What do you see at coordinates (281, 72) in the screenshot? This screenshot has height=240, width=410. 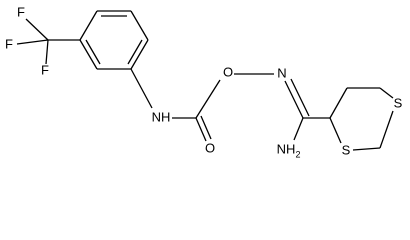 I see `atom-label: N` at bounding box center [281, 72].